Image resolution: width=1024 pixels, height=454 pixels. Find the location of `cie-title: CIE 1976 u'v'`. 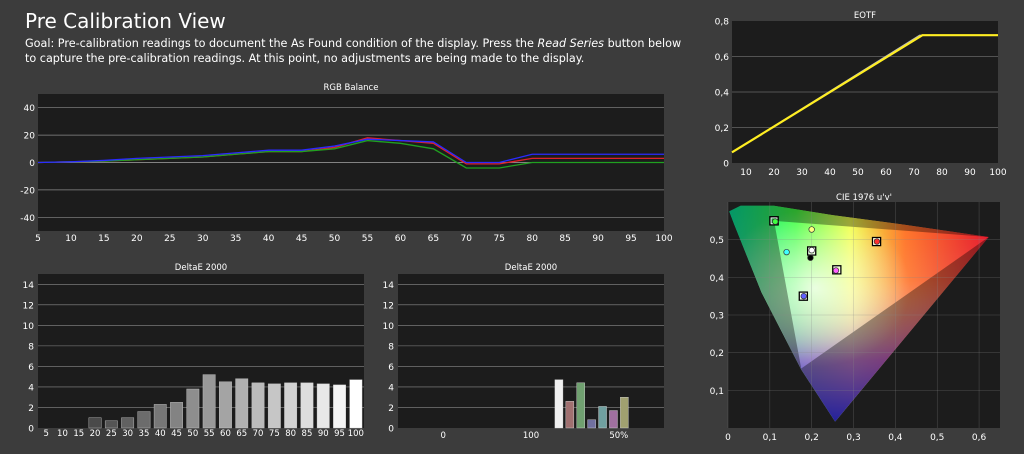

cie-title: CIE 1976 u'v' is located at coordinates (864, 198).